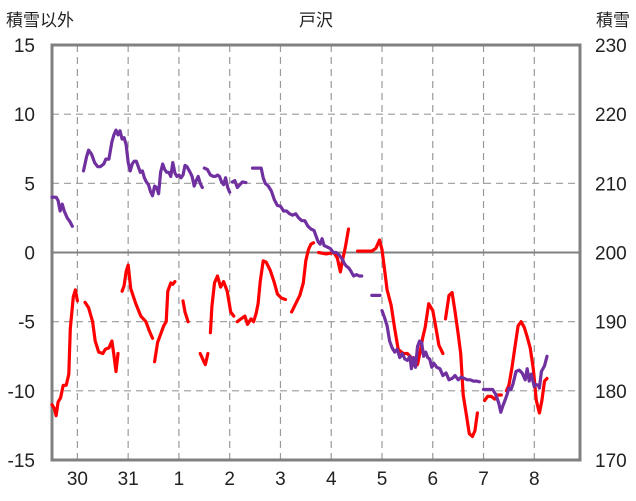 The height and width of the screenshot is (501, 636). Describe the element at coordinates (611, 115) in the screenshot. I see `right-tick-label: 220` at that location.